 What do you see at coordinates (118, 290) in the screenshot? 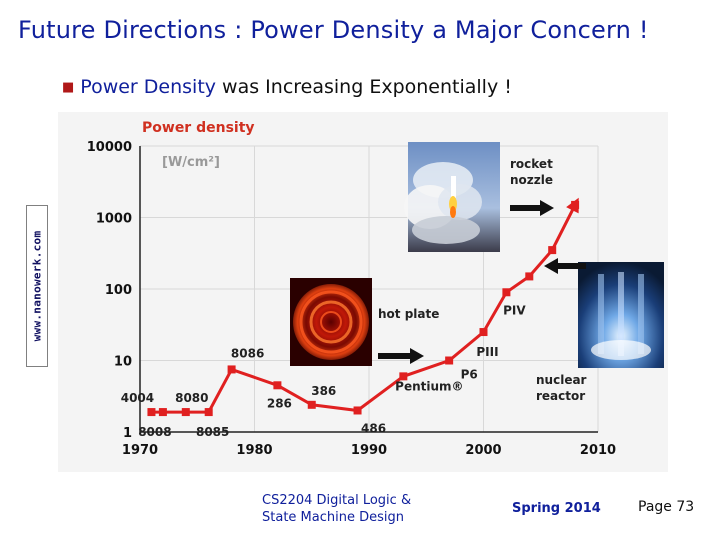
I see `y-tick-label: 100` at bounding box center [118, 290].